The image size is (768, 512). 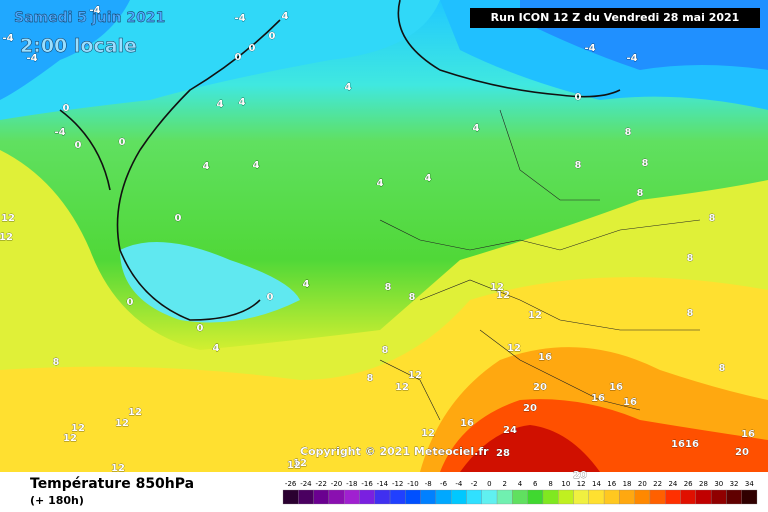 I want to click on scale-label: 4, so click(x=520, y=484).